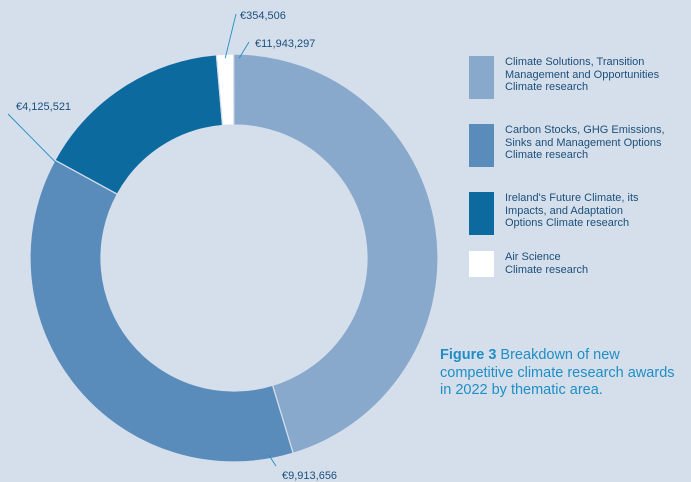 The width and height of the screenshot is (691, 482). What do you see at coordinates (285, 44) in the screenshot?
I see `data-label: €11,943,297` at bounding box center [285, 44].